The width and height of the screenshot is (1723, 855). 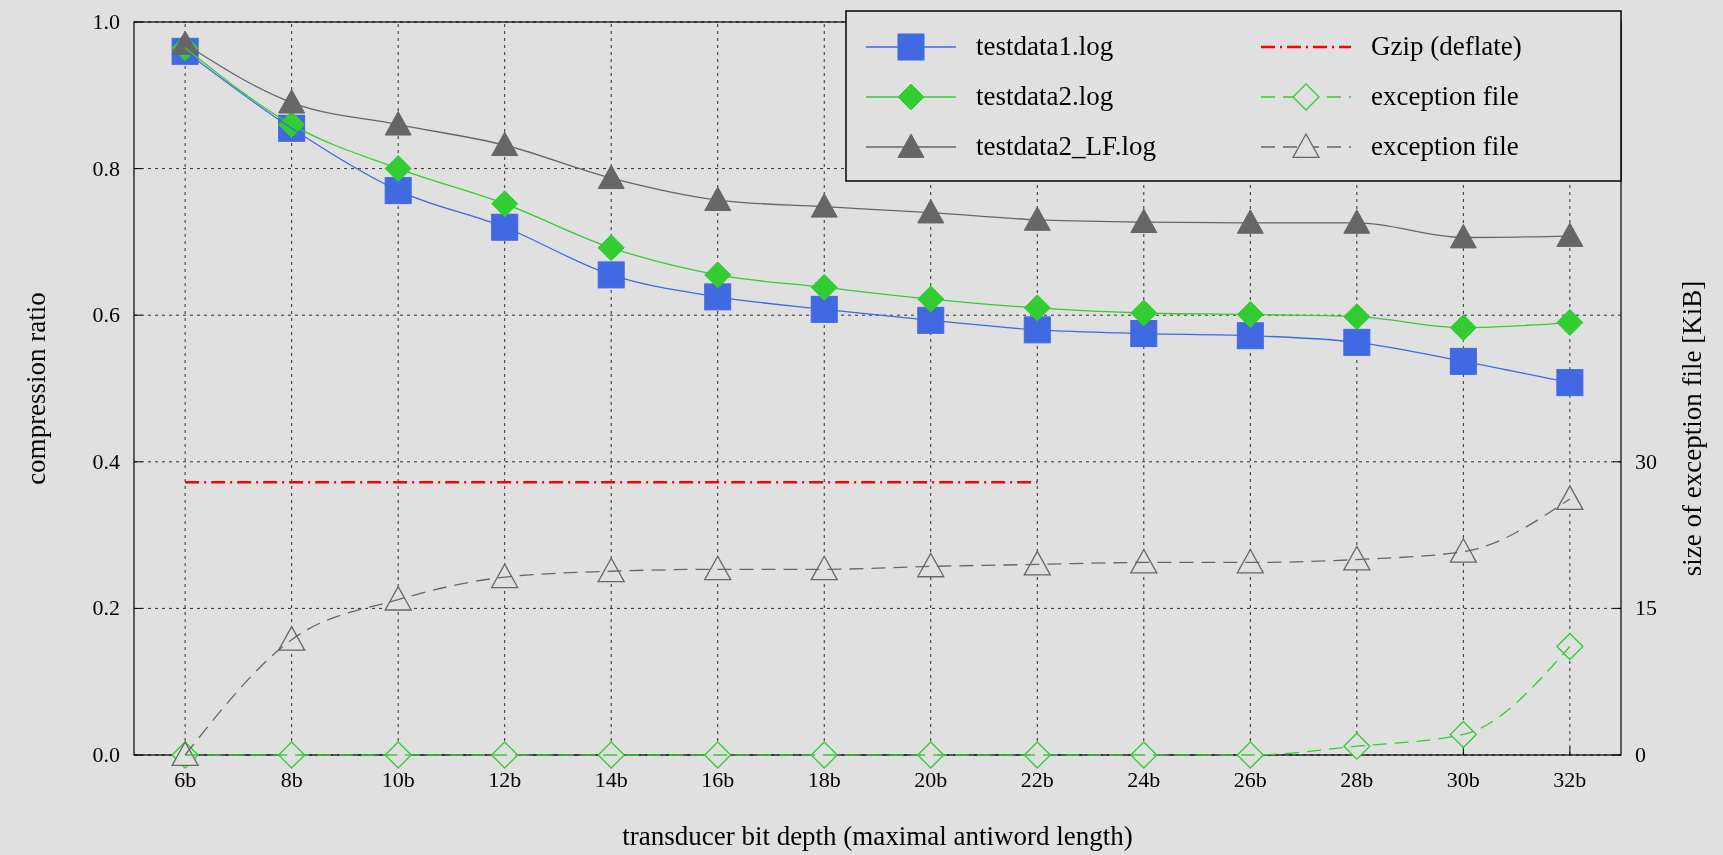 What do you see at coordinates (1066, 146) in the screenshot?
I see `legend-label: testdata2_LF.log` at bounding box center [1066, 146].